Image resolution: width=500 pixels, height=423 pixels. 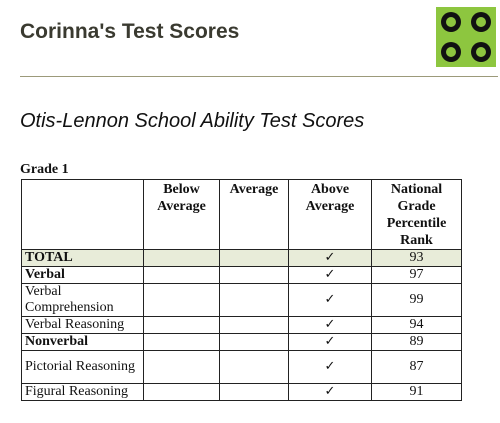 I want to click on row-label: Verbal, so click(x=82, y=275).